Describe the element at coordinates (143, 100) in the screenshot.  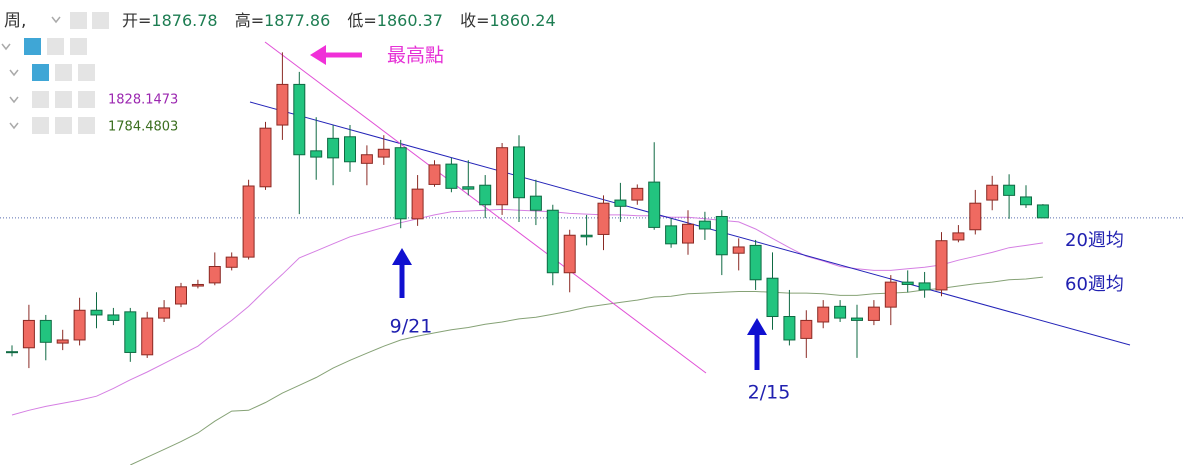
I see `legend-value: 1828.1473` at that location.